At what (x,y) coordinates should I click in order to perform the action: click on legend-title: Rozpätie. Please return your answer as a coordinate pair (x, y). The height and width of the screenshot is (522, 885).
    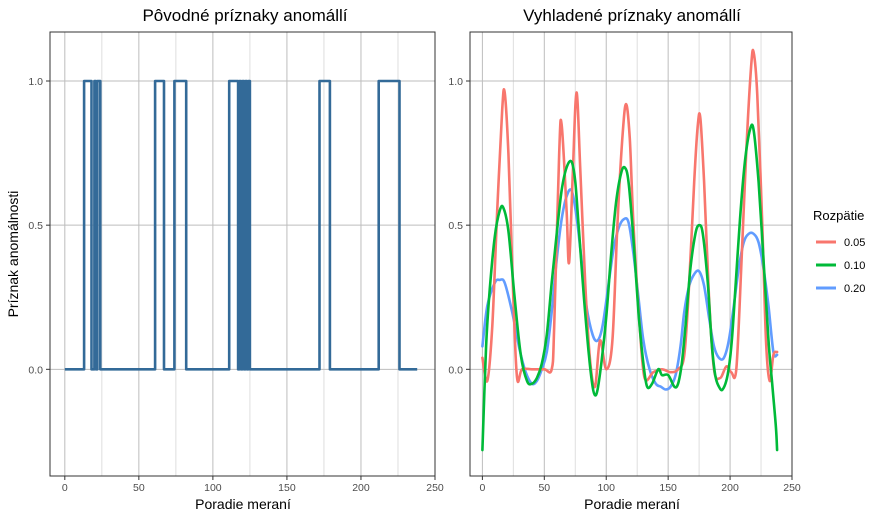
    Looking at the image, I should click on (838, 215).